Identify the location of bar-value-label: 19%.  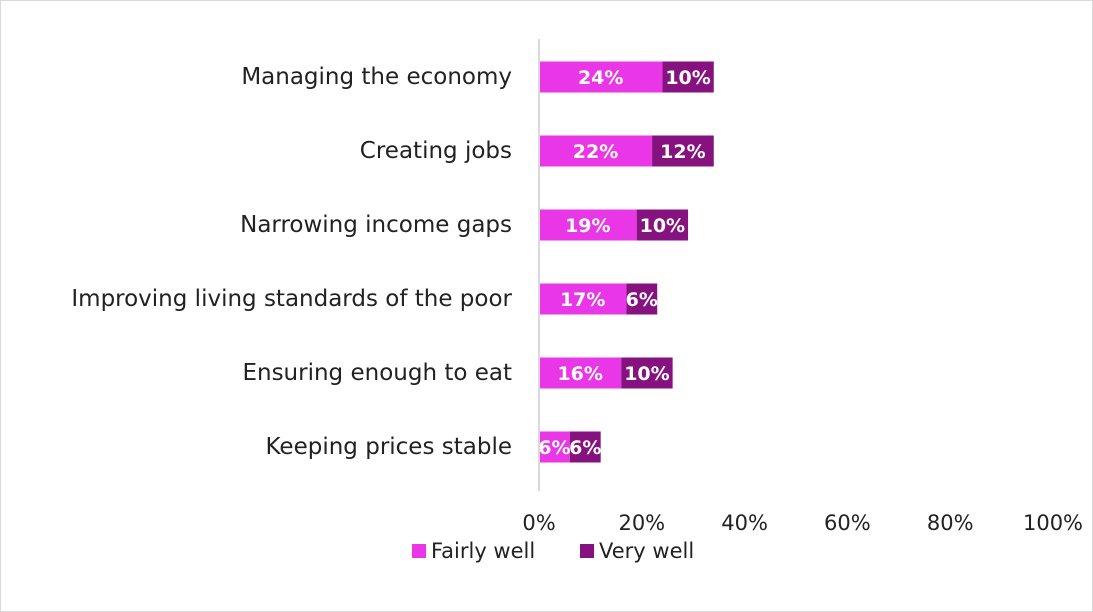
(587, 226).